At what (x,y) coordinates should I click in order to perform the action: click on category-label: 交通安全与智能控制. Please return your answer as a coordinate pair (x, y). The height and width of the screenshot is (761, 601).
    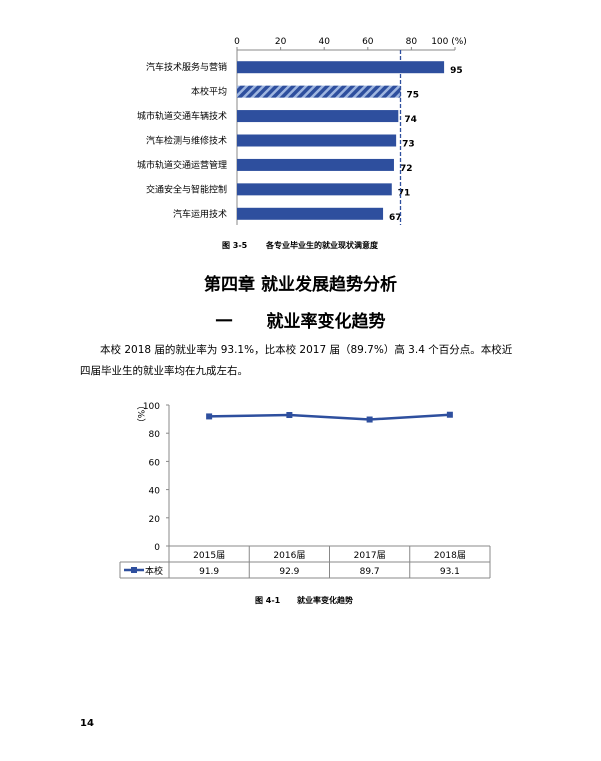
    Looking at the image, I should click on (186, 189).